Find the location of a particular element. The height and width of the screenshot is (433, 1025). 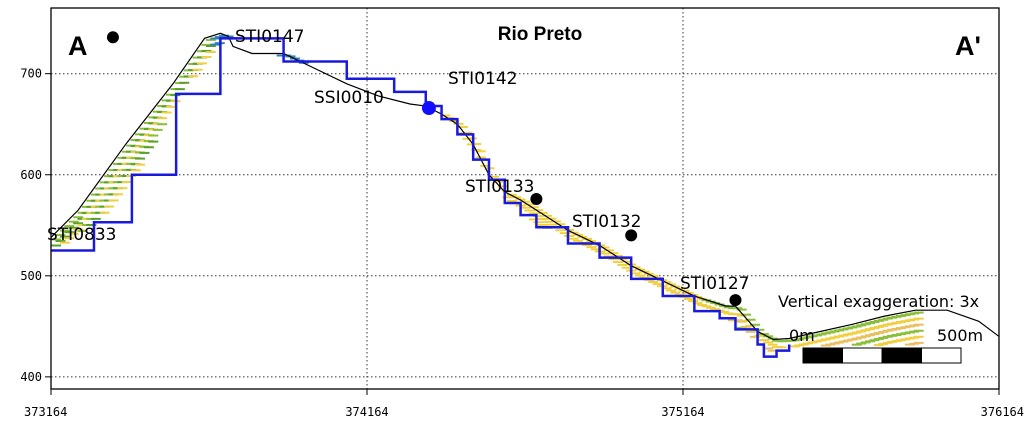

y-tick-label: 500 is located at coordinates (31, 276).